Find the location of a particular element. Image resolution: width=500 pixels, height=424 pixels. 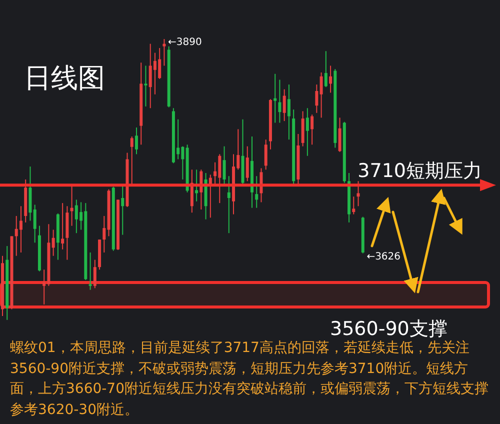

text: 日线图 is located at coordinates (64, 79).